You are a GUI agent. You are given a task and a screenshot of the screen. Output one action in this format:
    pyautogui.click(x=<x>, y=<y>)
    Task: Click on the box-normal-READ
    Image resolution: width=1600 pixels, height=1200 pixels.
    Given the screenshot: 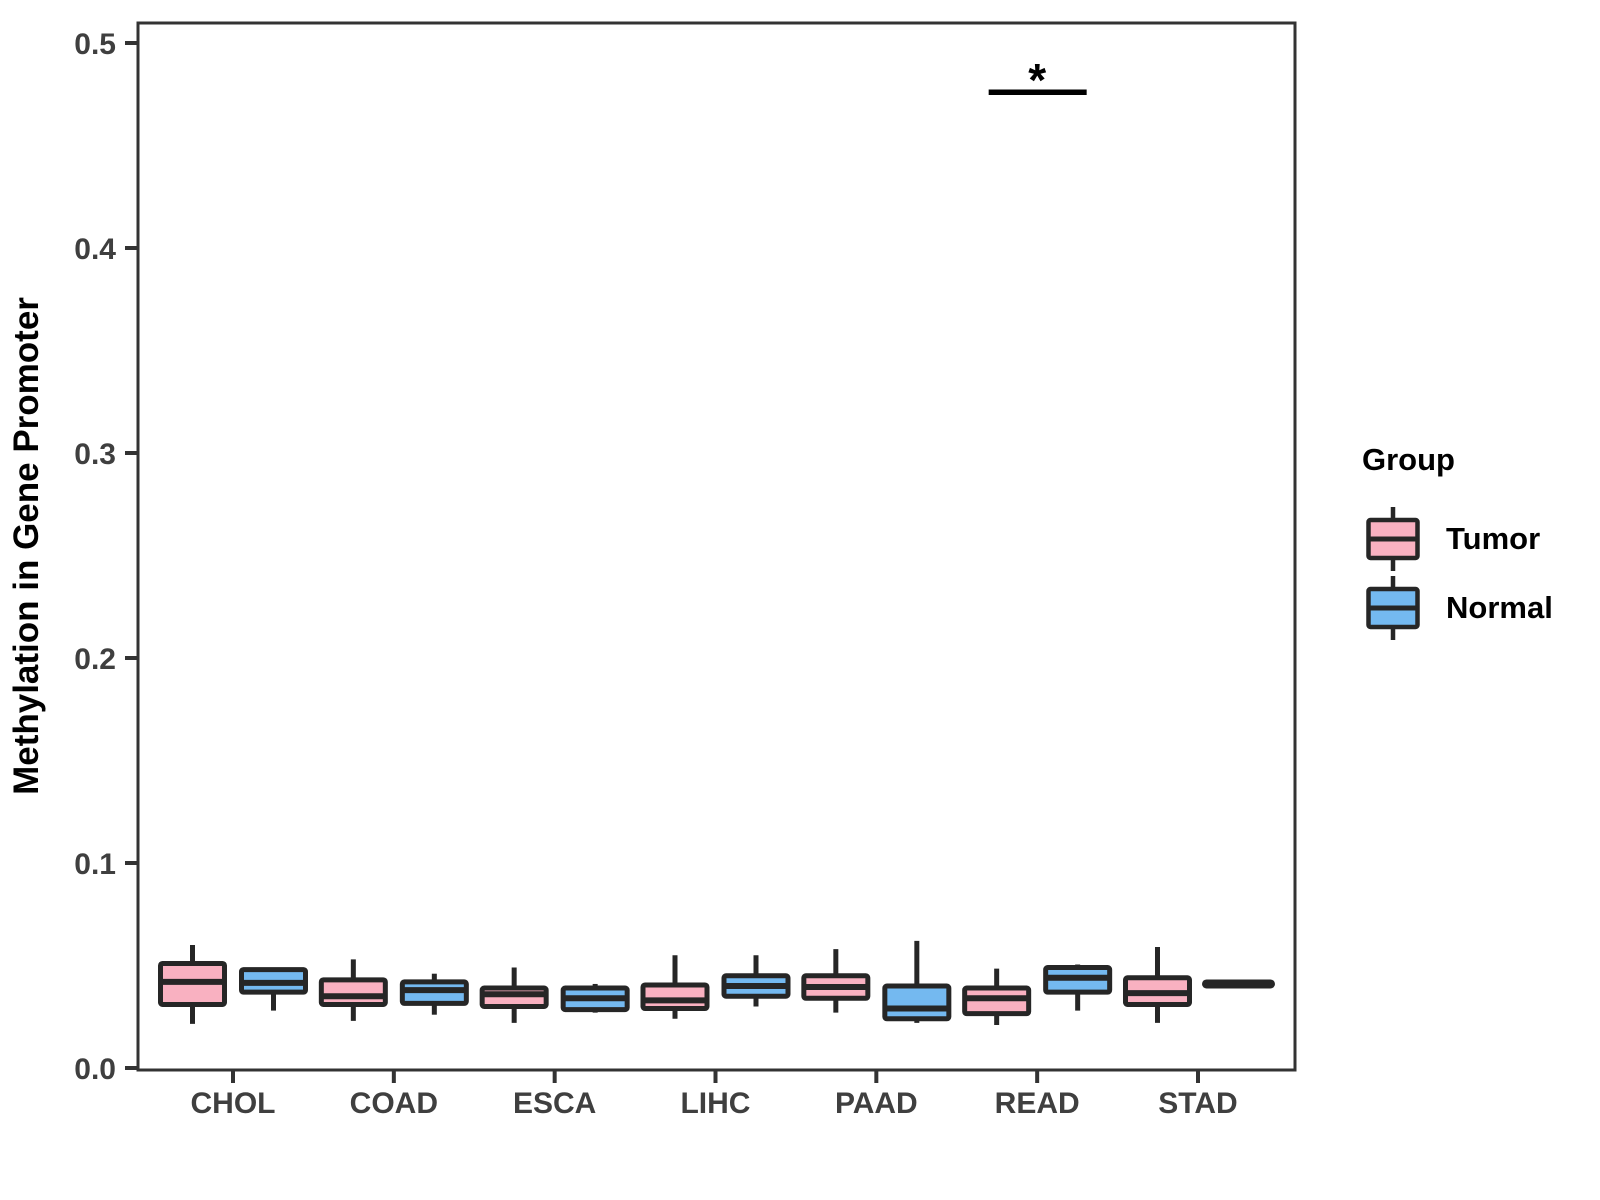 What is the action you would take?
    pyautogui.click(x=1078, y=987)
    